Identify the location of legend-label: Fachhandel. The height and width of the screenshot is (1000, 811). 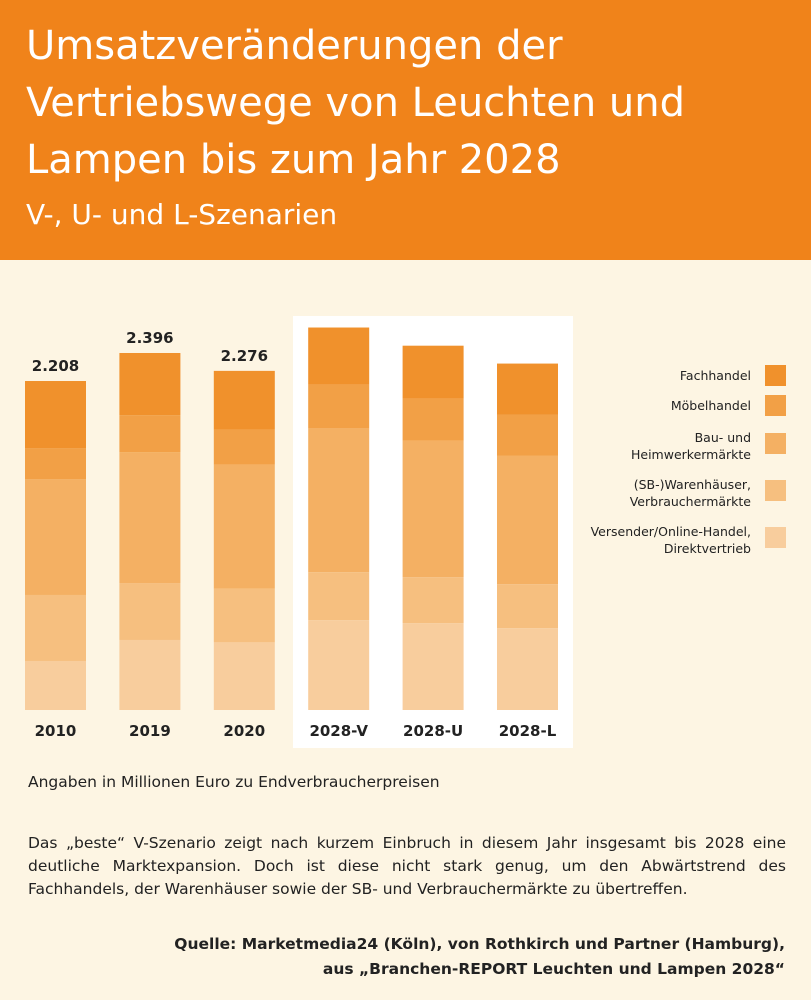
(715, 375).